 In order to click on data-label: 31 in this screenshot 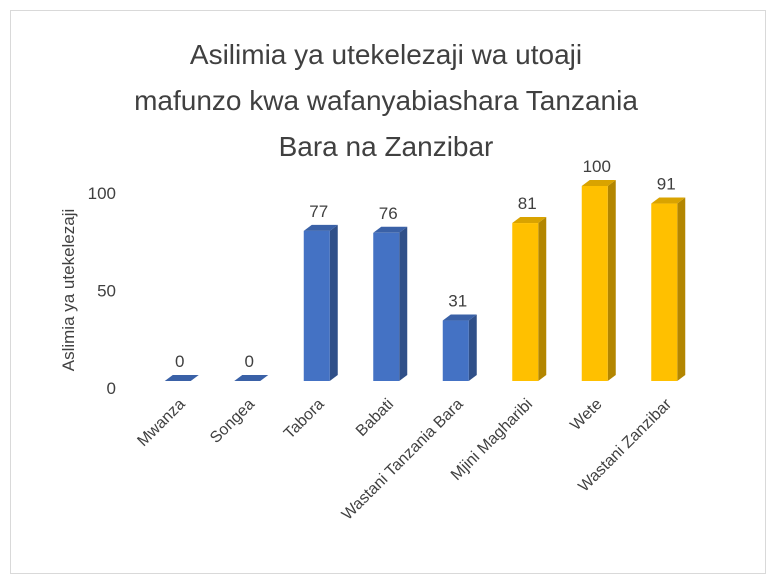, I will do `click(457, 301)`.